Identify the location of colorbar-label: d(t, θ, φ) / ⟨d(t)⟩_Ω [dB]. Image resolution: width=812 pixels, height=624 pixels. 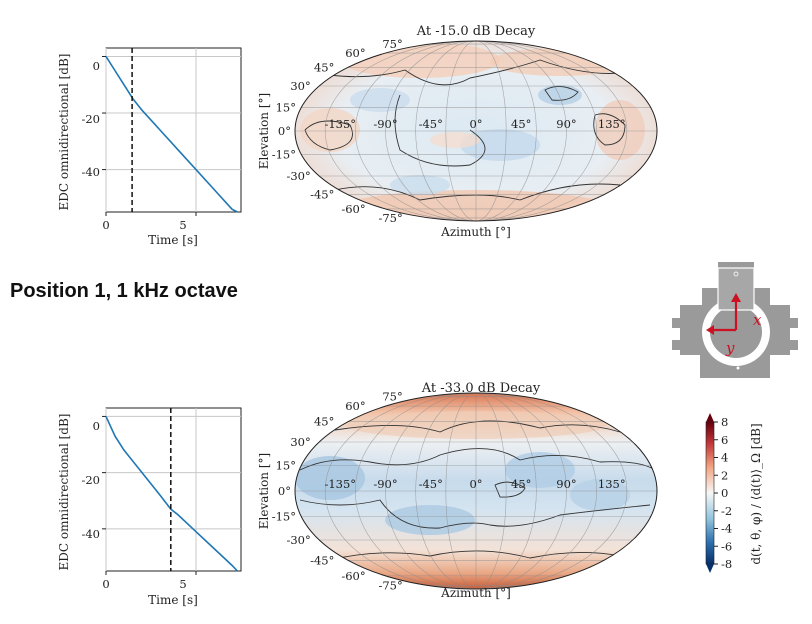
(756, 493).